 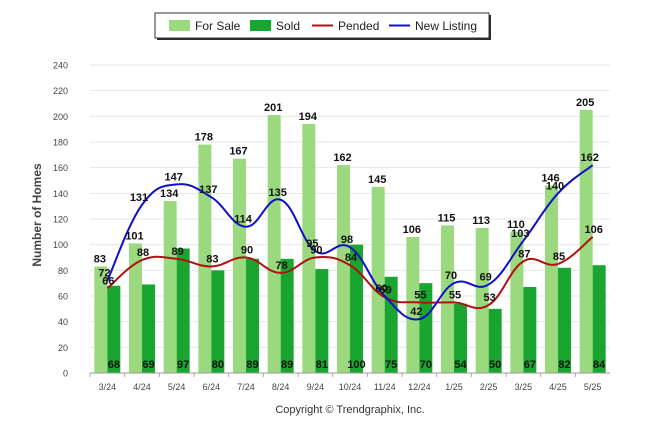 What do you see at coordinates (60, 66) in the screenshot?
I see `y-tick-label: 240` at bounding box center [60, 66].